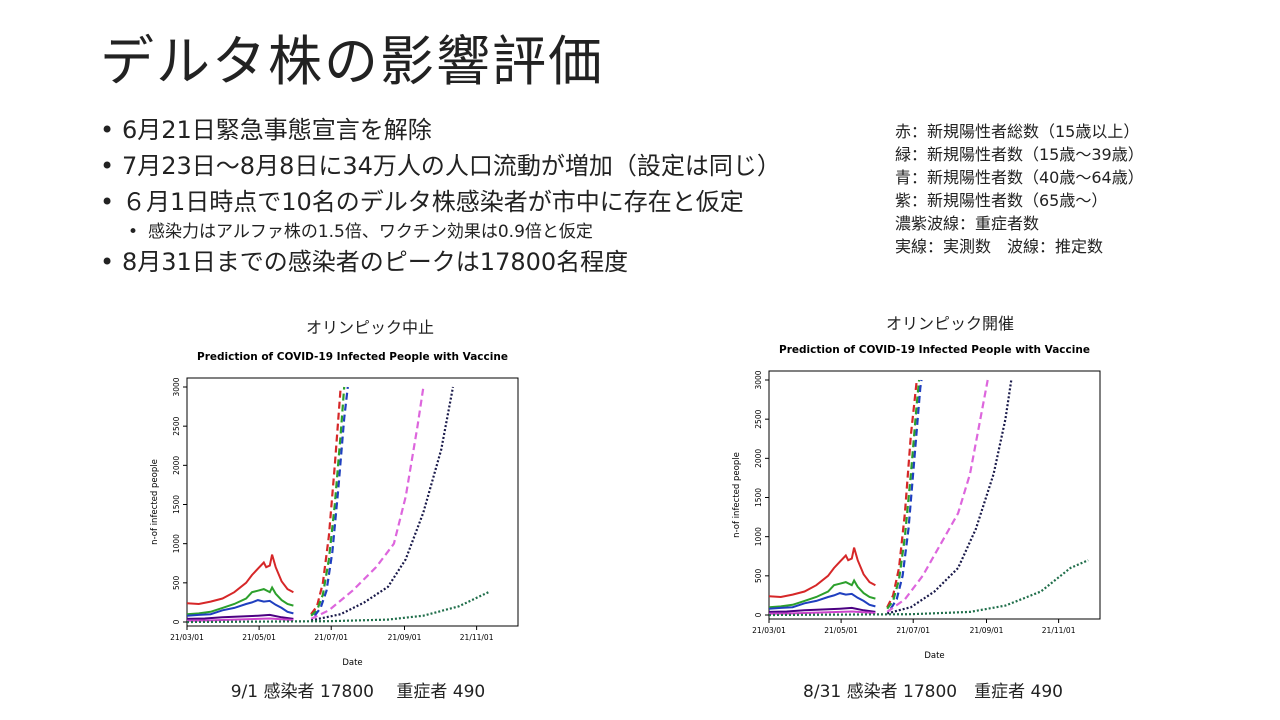 The height and width of the screenshot is (720, 1280). What do you see at coordinates (1017, 131) in the screenshot?
I see `legend-note: 赤：新規陽性者総数（15歳以上）` at bounding box center [1017, 131].